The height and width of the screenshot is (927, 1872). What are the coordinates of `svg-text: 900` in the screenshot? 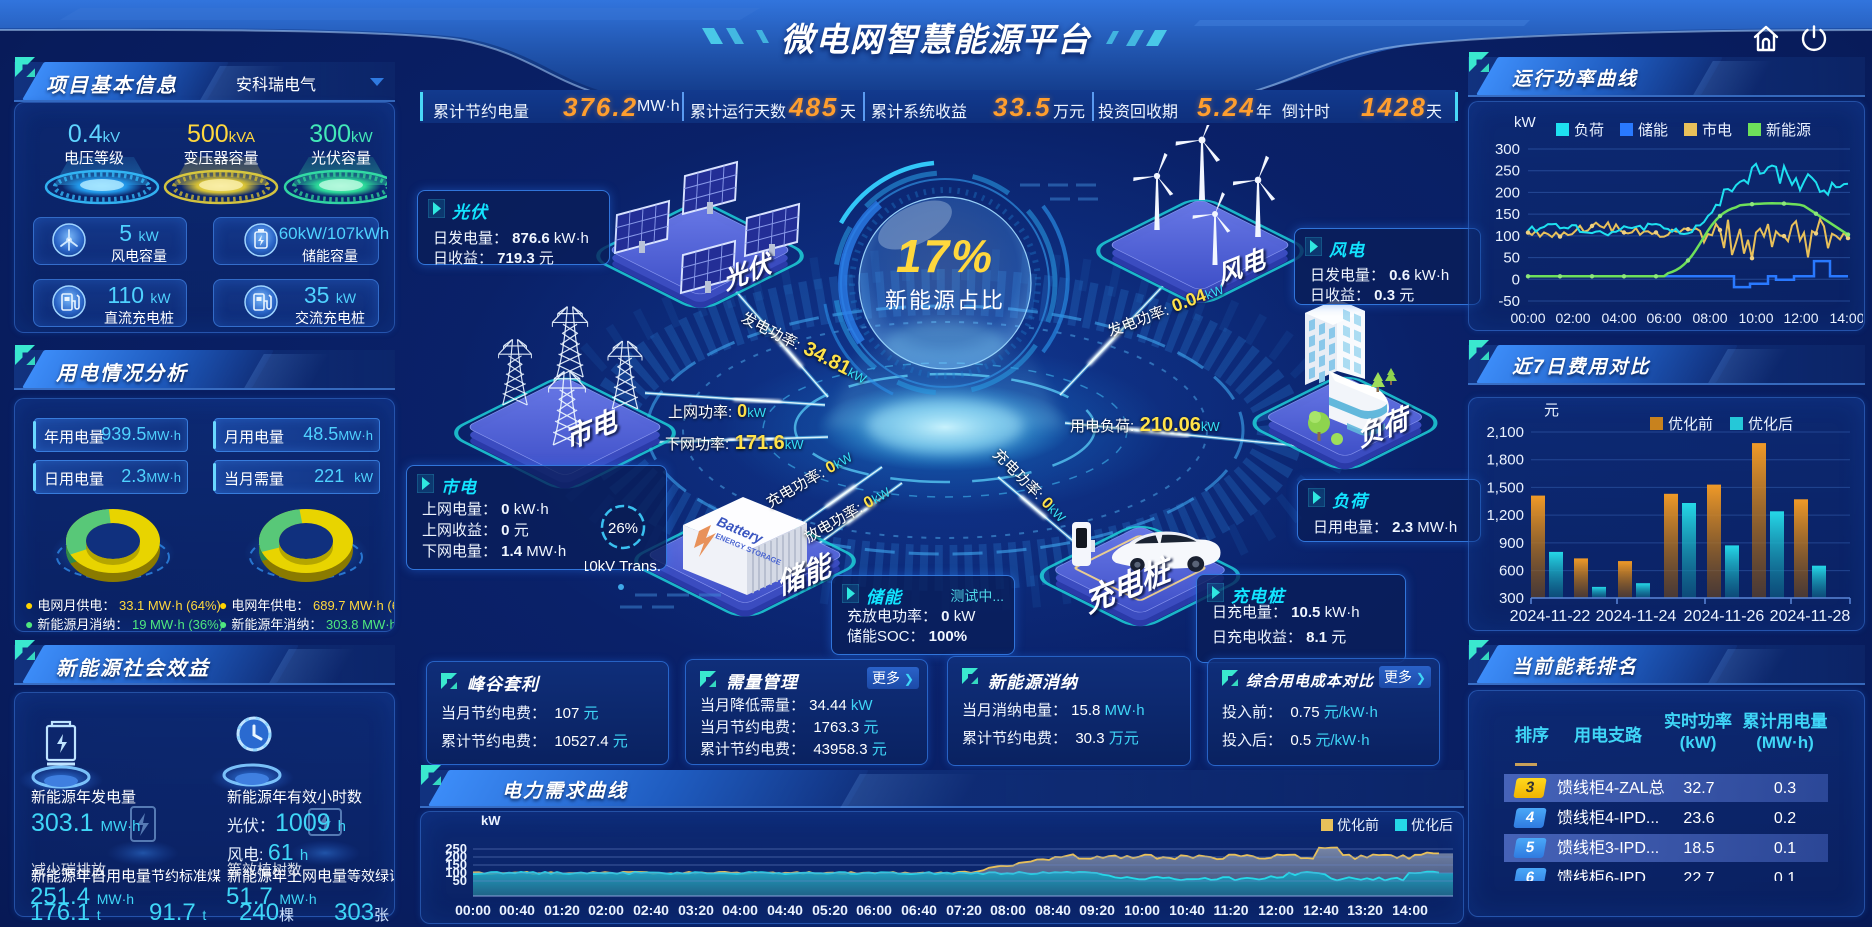 It's located at (1511, 543).